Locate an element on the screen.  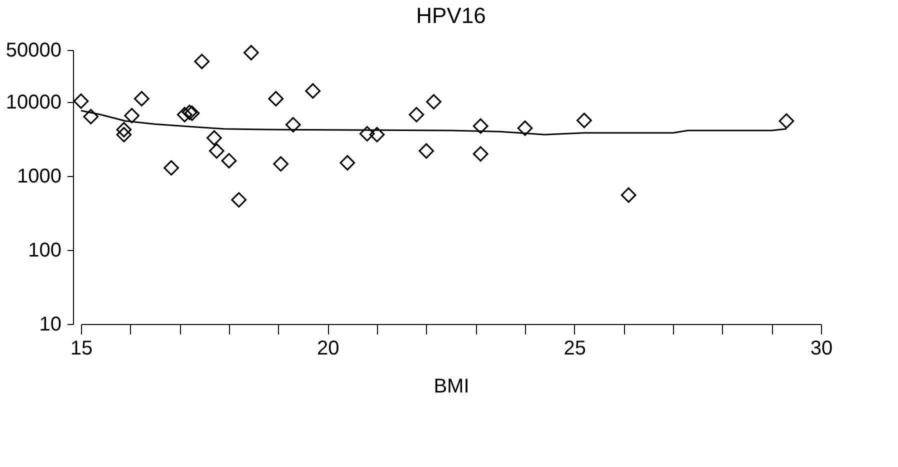
y-tick-label: 100 is located at coordinates (45, 250).